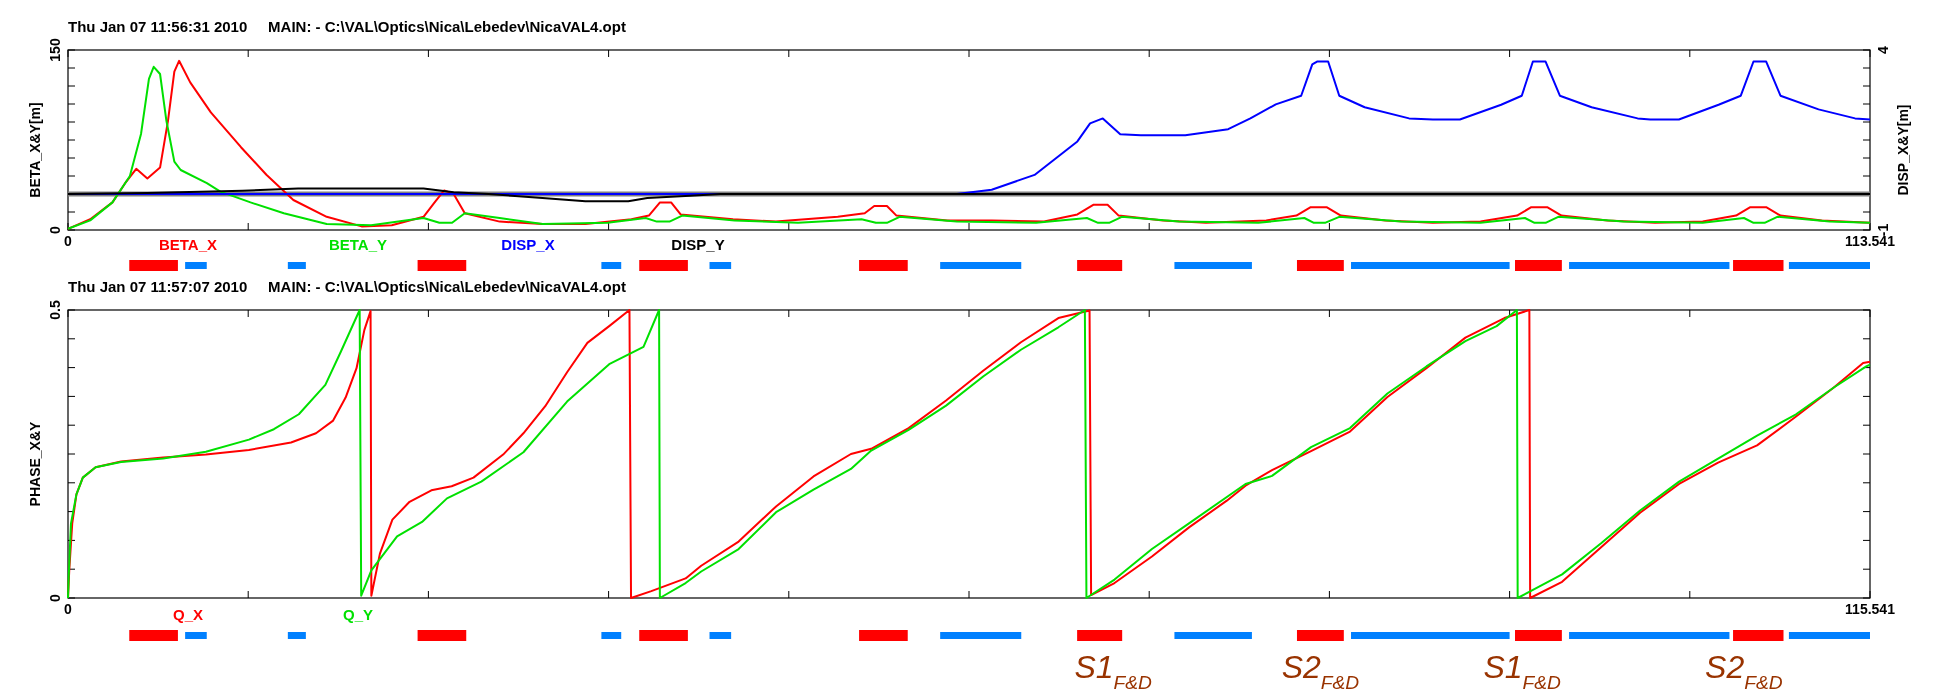 This screenshot has height=698, width=1936. What do you see at coordinates (188, 614) in the screenshot?
I see `text: Q_X` at bounding box center [188, 614].